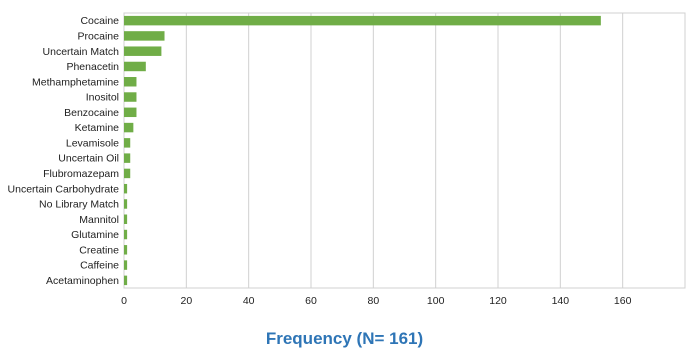  Describe the element at coordinates (186, 301) in the screenshot. I see `x-tick-label: 20` at that location.